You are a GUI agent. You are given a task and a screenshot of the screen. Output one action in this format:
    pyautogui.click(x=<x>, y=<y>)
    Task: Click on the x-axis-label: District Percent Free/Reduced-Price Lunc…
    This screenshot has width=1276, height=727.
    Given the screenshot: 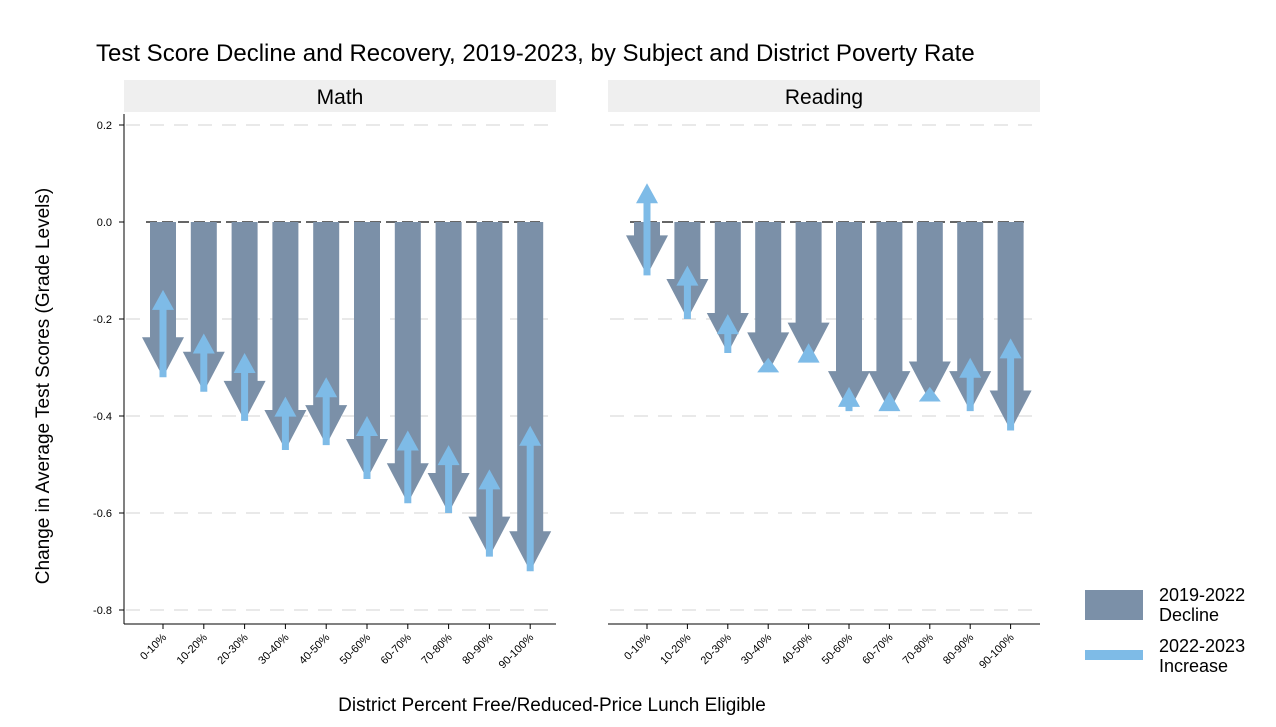 What is the action you would take?
    pyautogui.click(x=552, y=705)
    